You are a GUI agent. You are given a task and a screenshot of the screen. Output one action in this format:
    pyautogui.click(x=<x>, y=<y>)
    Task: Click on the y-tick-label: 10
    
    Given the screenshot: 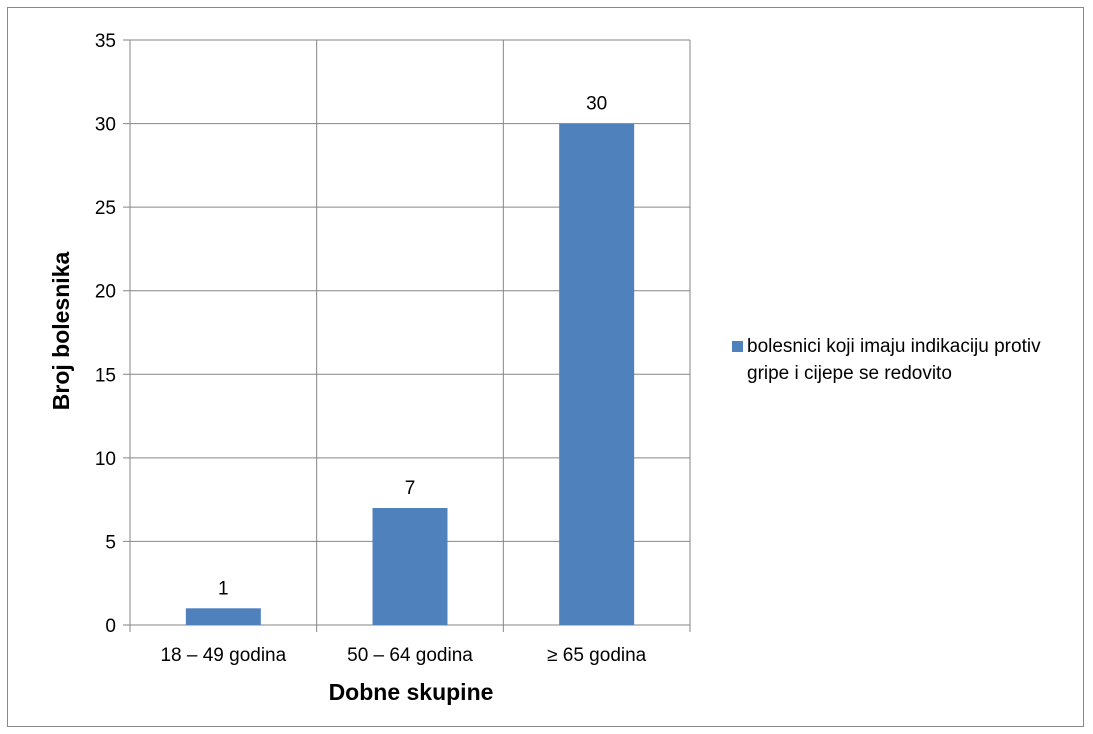 What is the action you would take?
    pyautogui.click(x=105, y=459)
    